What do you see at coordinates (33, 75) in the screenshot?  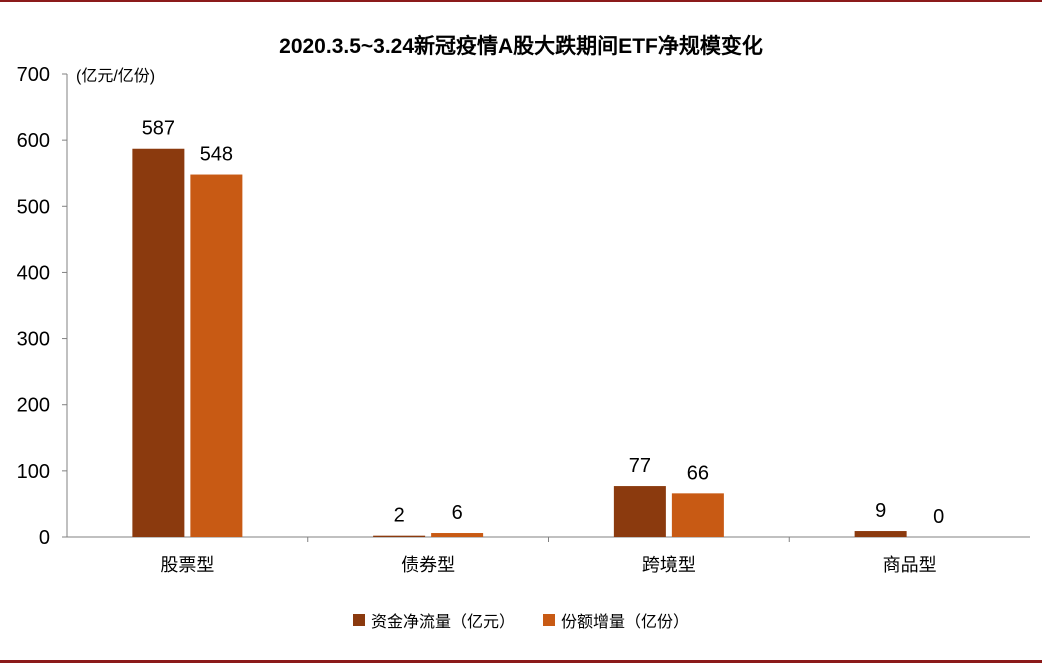 I see `y-tick-label: 700` at bounding box center [33, 75].